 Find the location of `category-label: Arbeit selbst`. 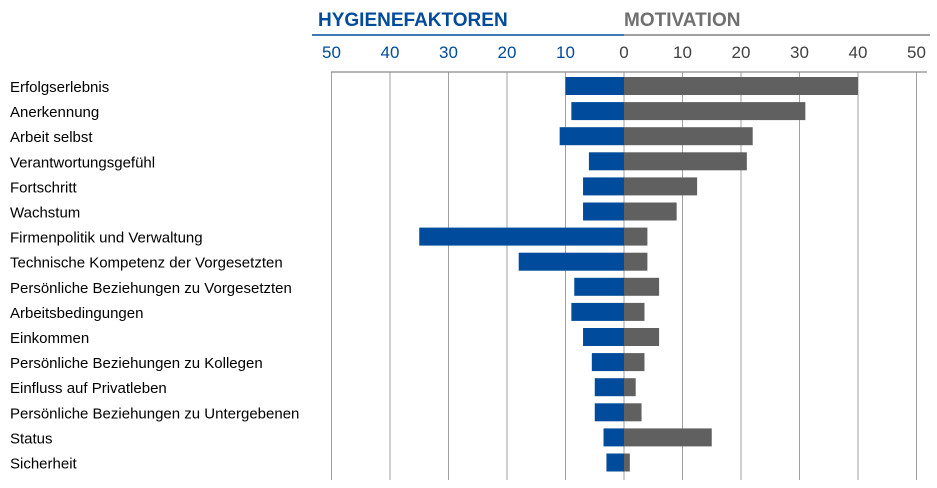

category-label: Arbeit selbst is located at coordinates (51, 137).